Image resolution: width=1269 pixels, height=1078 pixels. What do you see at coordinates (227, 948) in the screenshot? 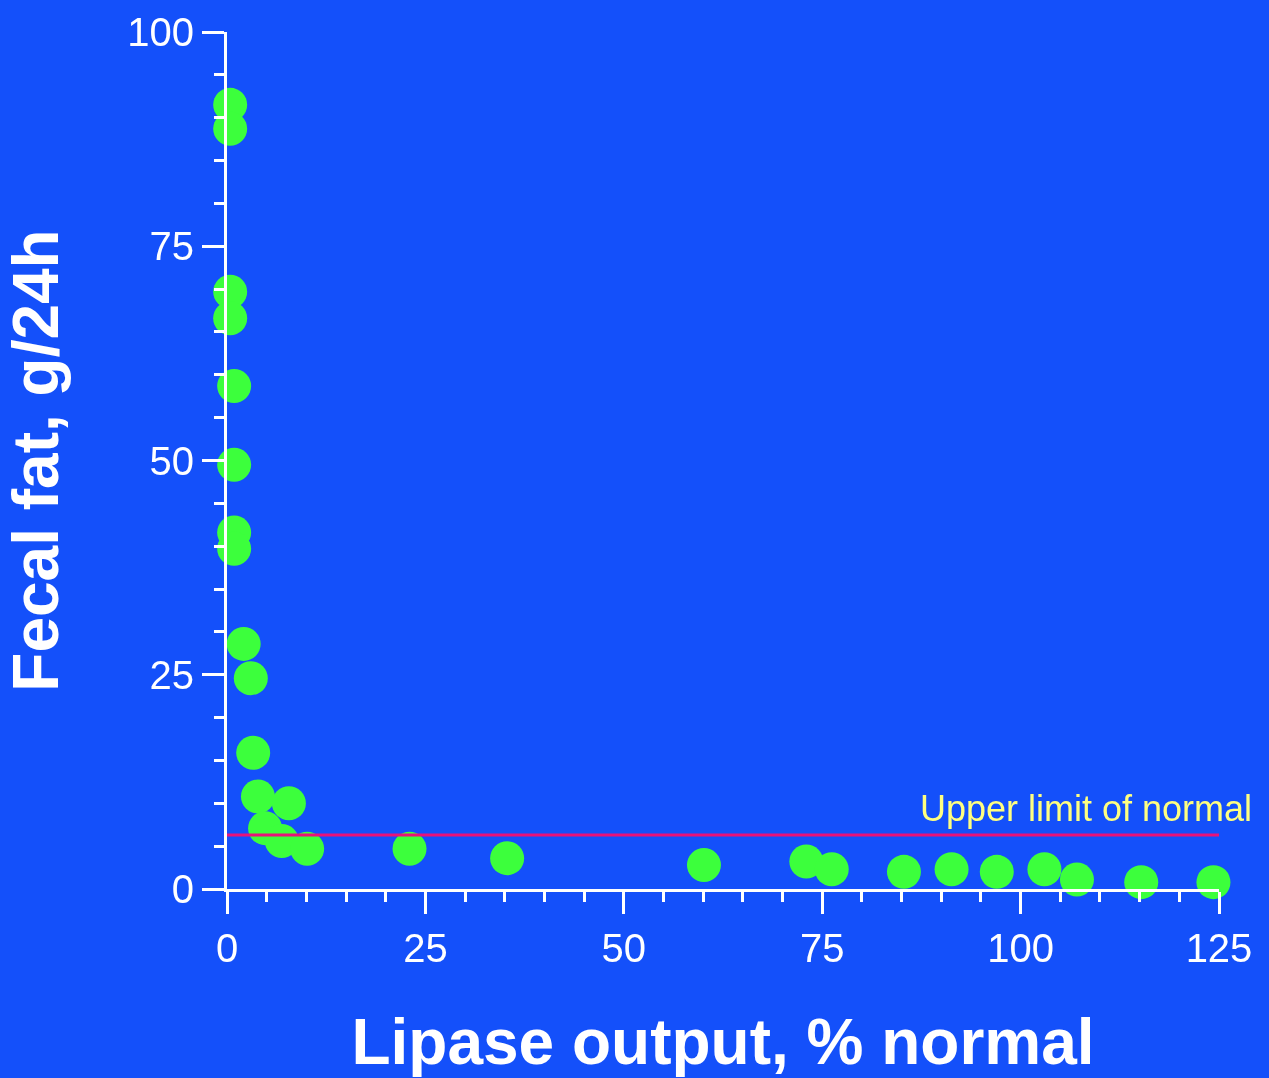
I see `x-tick-label: 0` at bounding box center [227, 948].